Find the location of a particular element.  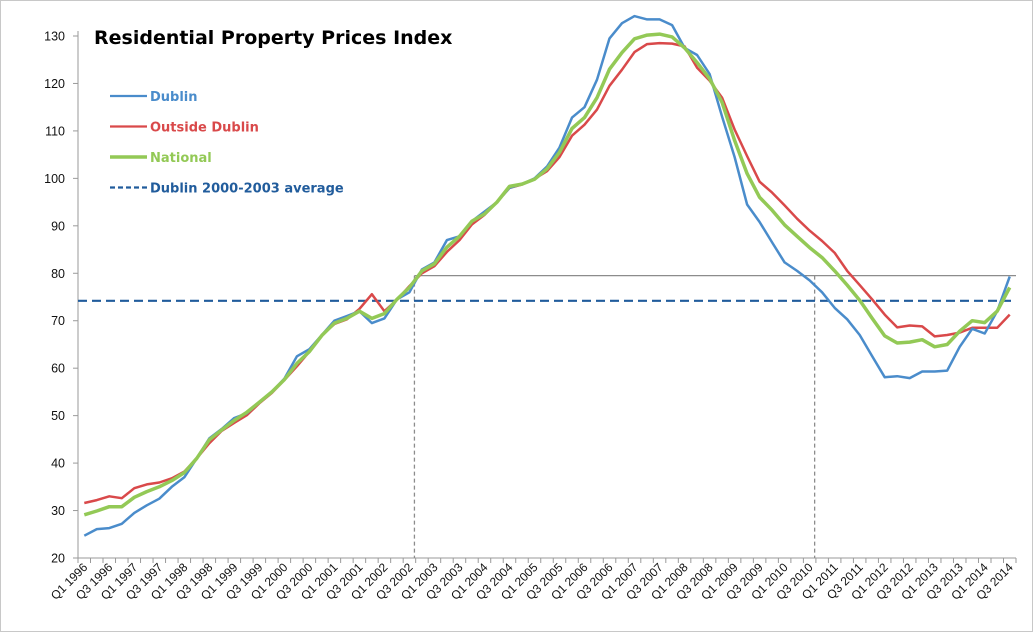

y-tick-label: 110 is located at coordinates (55, 131).